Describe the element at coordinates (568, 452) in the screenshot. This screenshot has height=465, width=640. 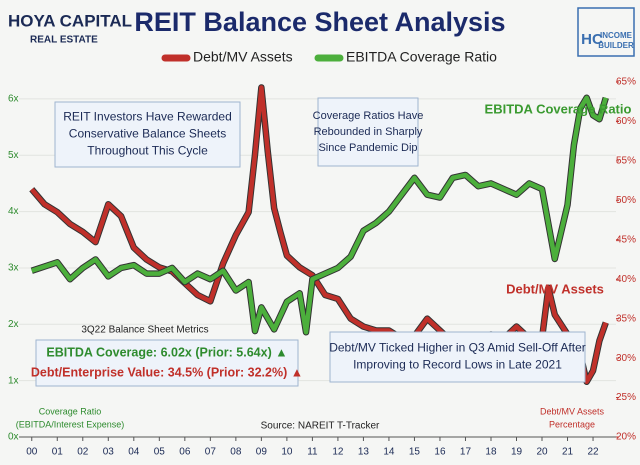
I see `x-tick-label: 21` at that location.